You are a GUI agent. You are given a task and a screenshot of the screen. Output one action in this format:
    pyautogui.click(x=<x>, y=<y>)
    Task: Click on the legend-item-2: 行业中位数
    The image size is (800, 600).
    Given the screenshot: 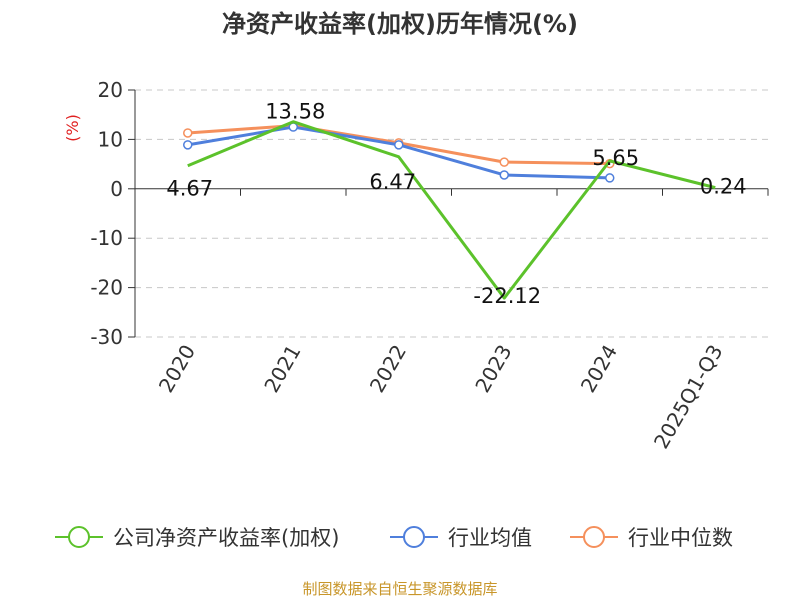 What is the action you would take?
    pyautogui.click(x=651, y=538)
    